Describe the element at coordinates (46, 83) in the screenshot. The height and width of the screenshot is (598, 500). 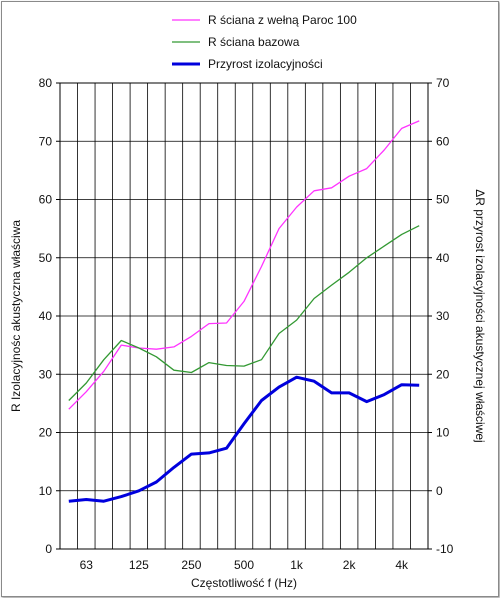
I see `y-tick-label: 80` at that location.